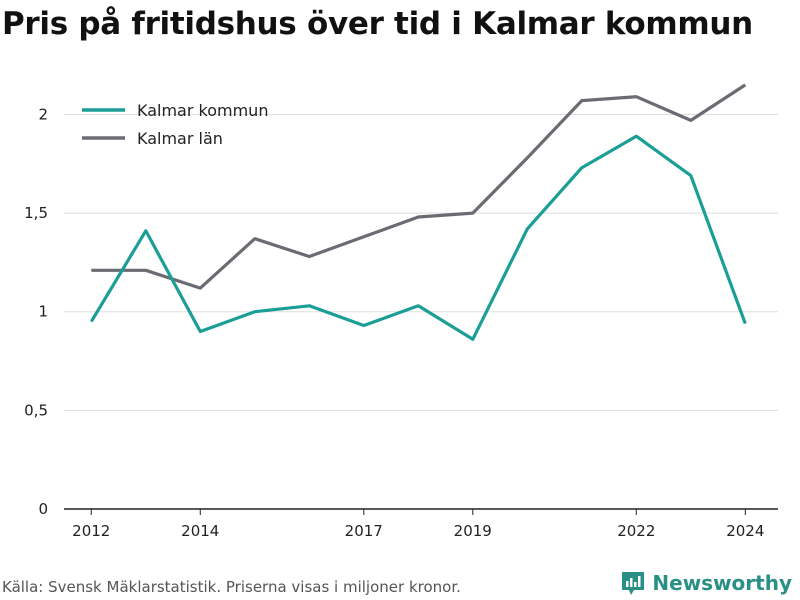 The height and width of the screenshot is (600, 800). Describe the element at coordinates (200, 531) in the screenshot. I see `x-tick-label: 2014` at that location.